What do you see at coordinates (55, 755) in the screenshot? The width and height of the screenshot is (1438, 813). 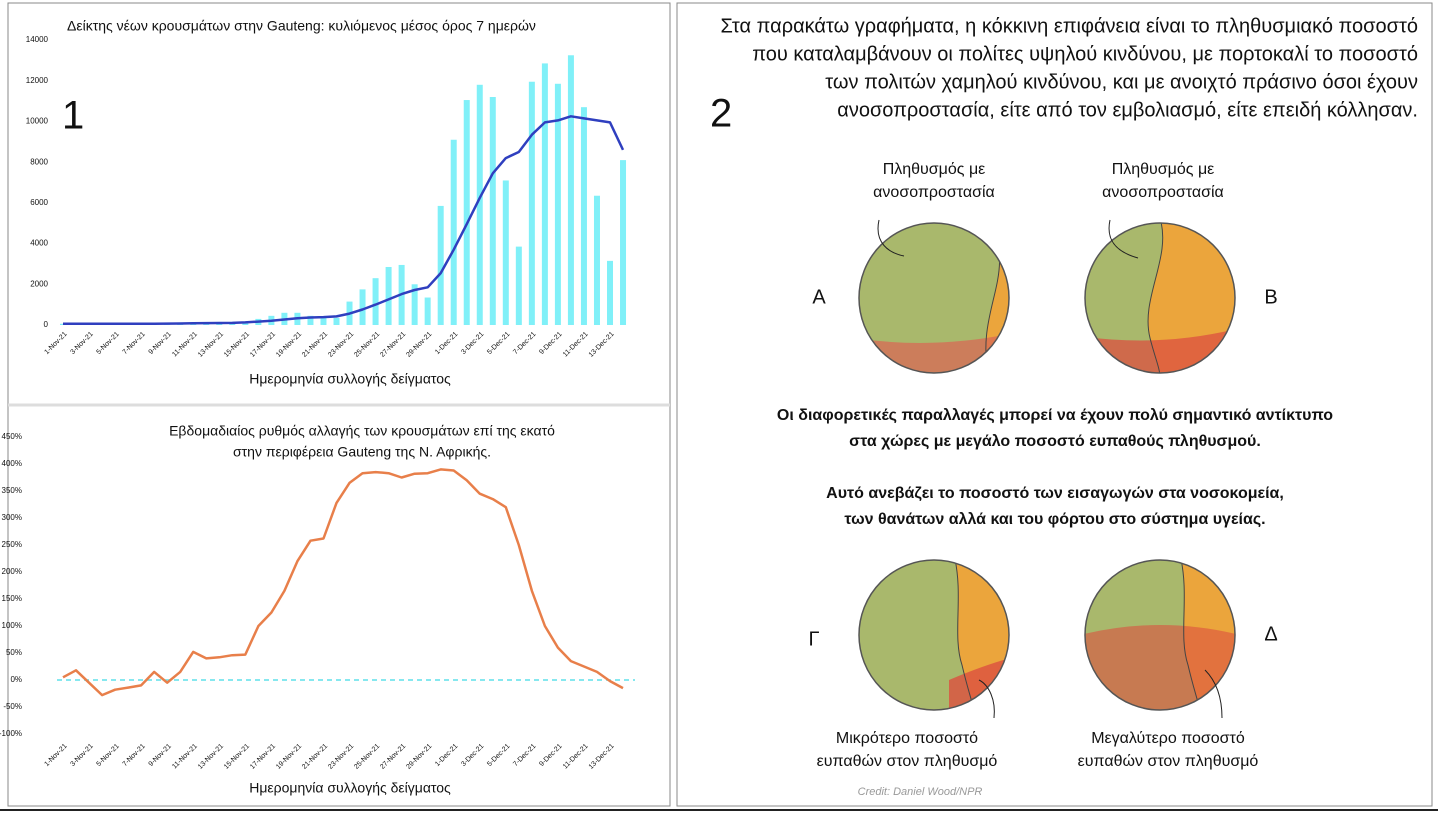 I see `x-tick-label: 1-Nov-21` at bounding box center [55, 755].